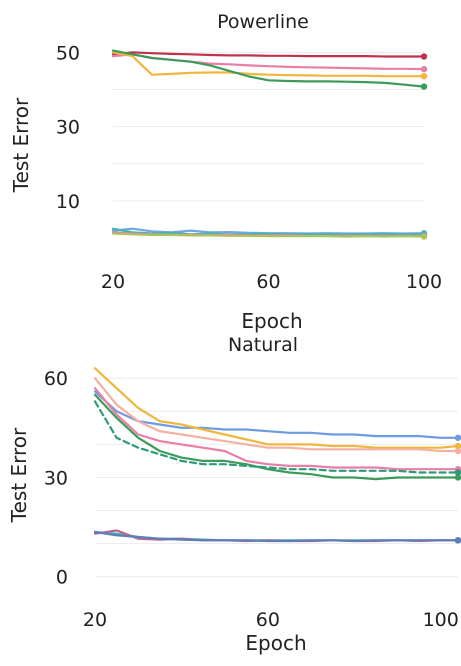  What do you see at coordinates (441, 620) in the screenshot?
I see `natural-x-tick-label: 100` at bounding box center [441, 620].